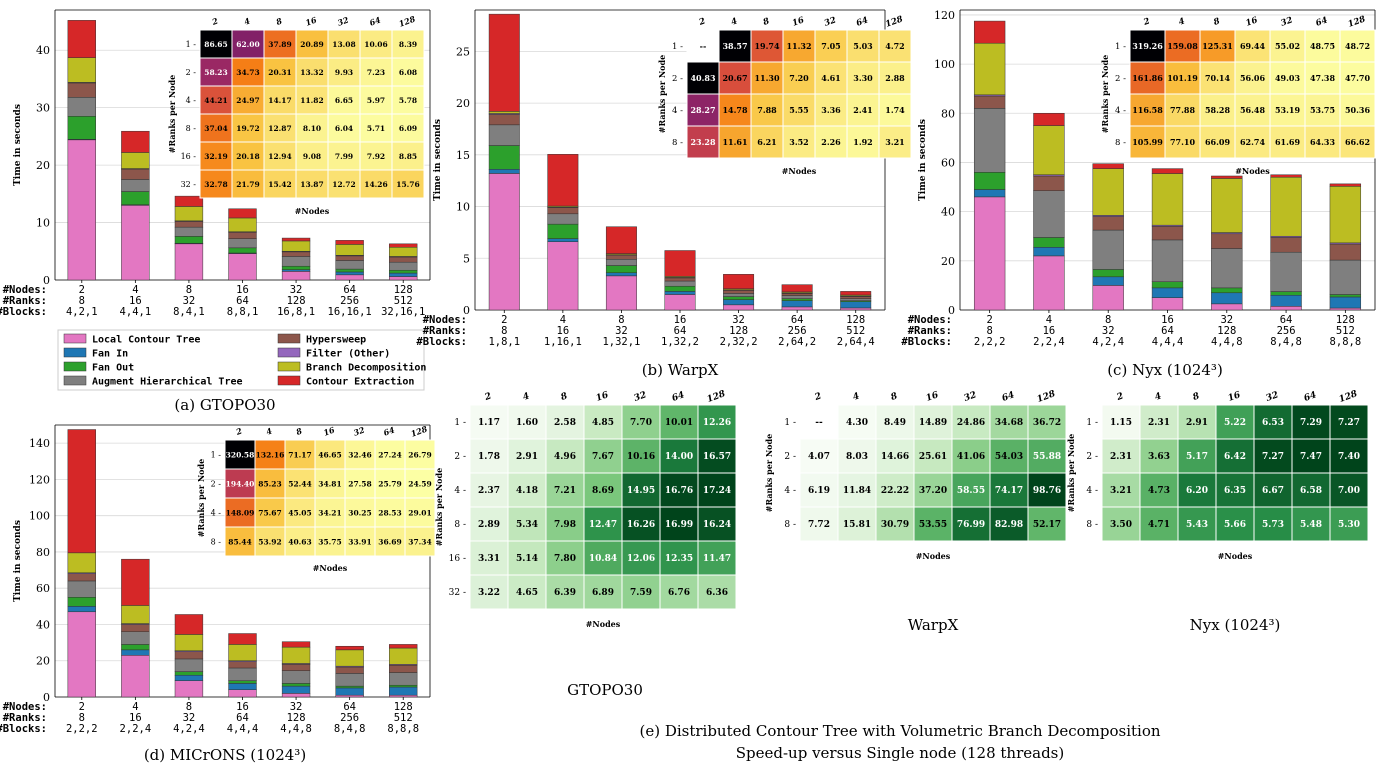 Image resolution: width=1383 pixels, height=770 pixels. I want to click on x-tick-blocks: 4,4,4, so click(1168, 342).